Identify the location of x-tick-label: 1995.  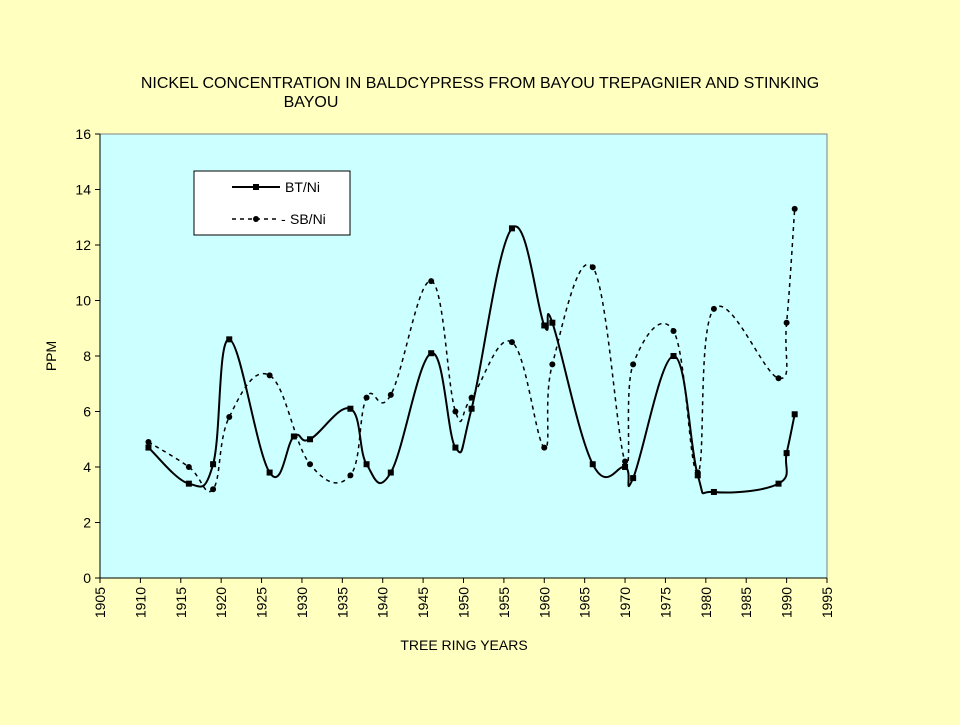
(827, 602).